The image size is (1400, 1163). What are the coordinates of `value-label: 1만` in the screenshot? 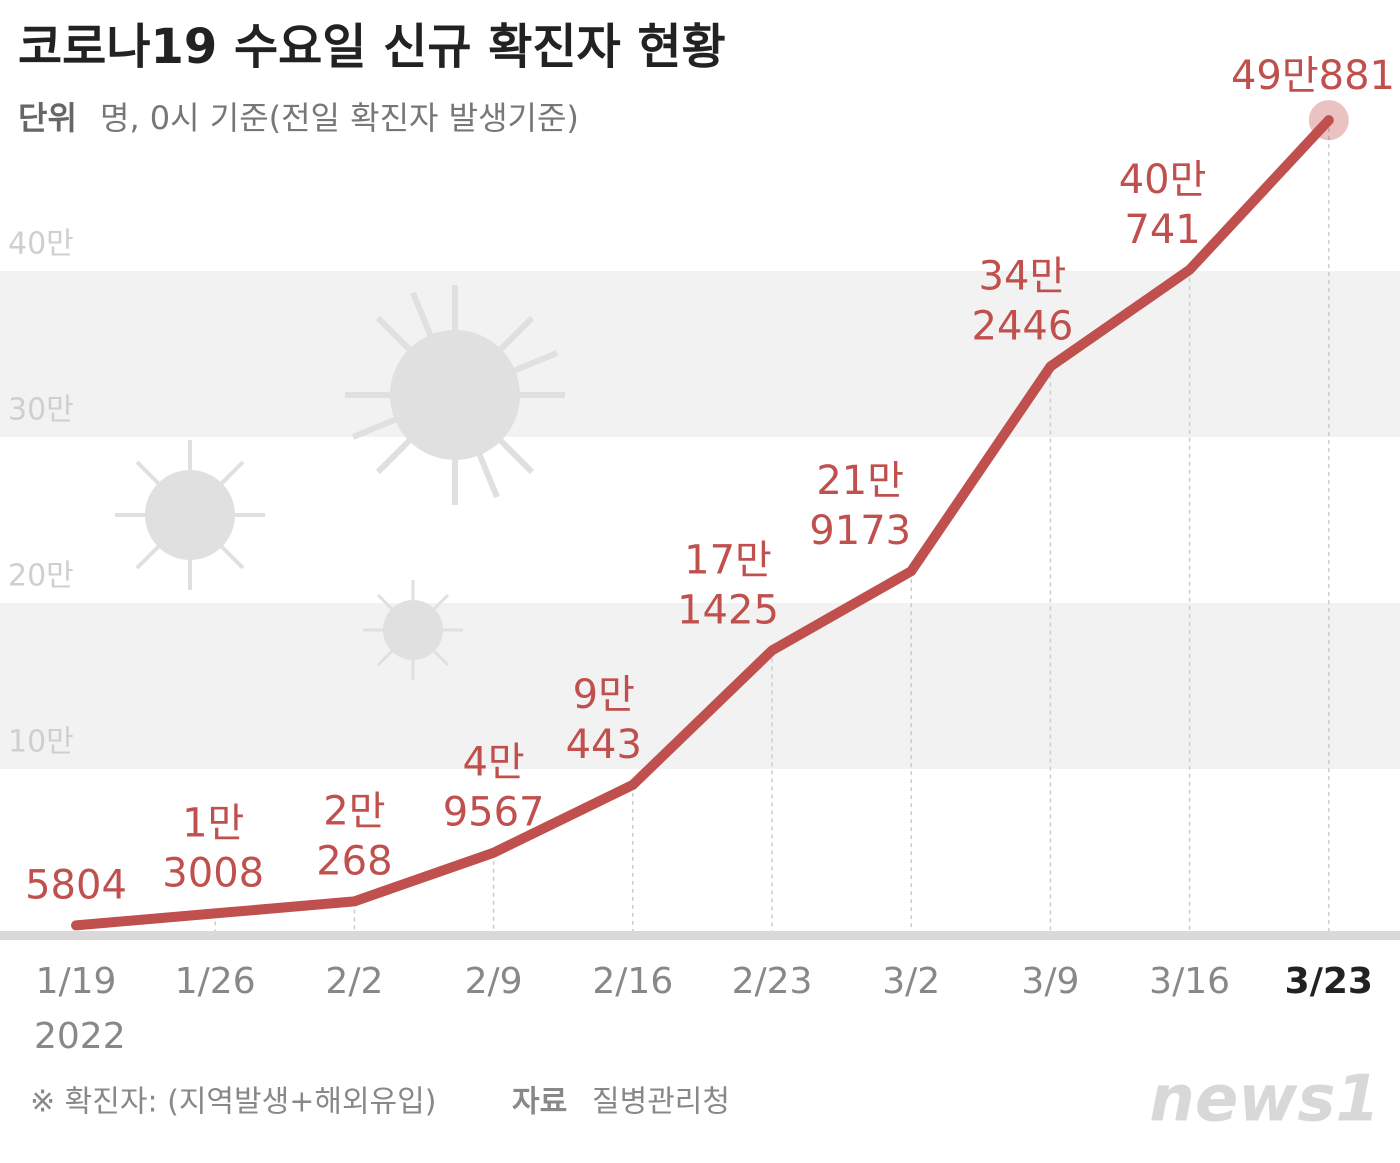 It's located at (213, 823).